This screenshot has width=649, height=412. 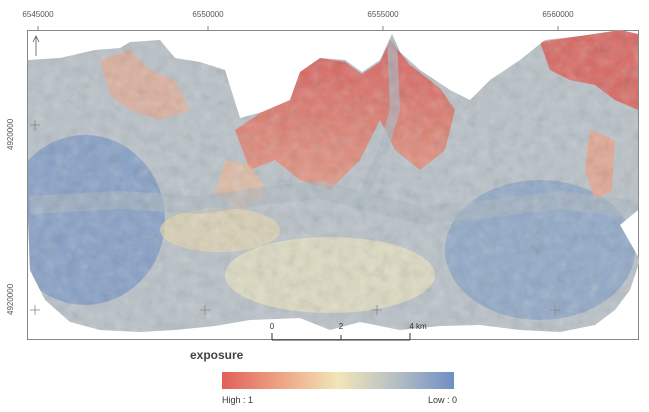 I want to click on x-tick-1: 6545000, so click(x=38, y=14).